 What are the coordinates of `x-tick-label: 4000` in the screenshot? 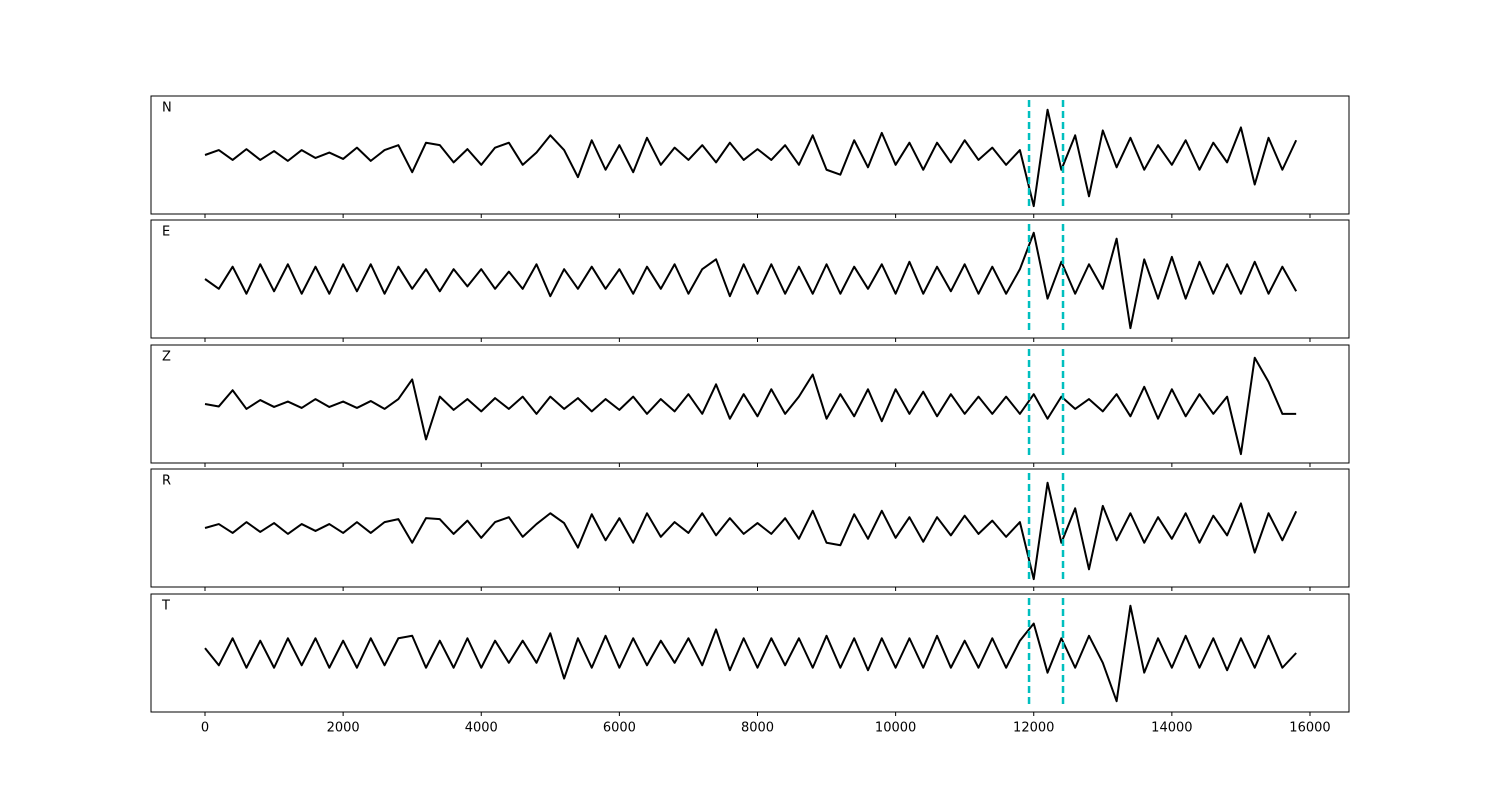 It's located at (481, 728).